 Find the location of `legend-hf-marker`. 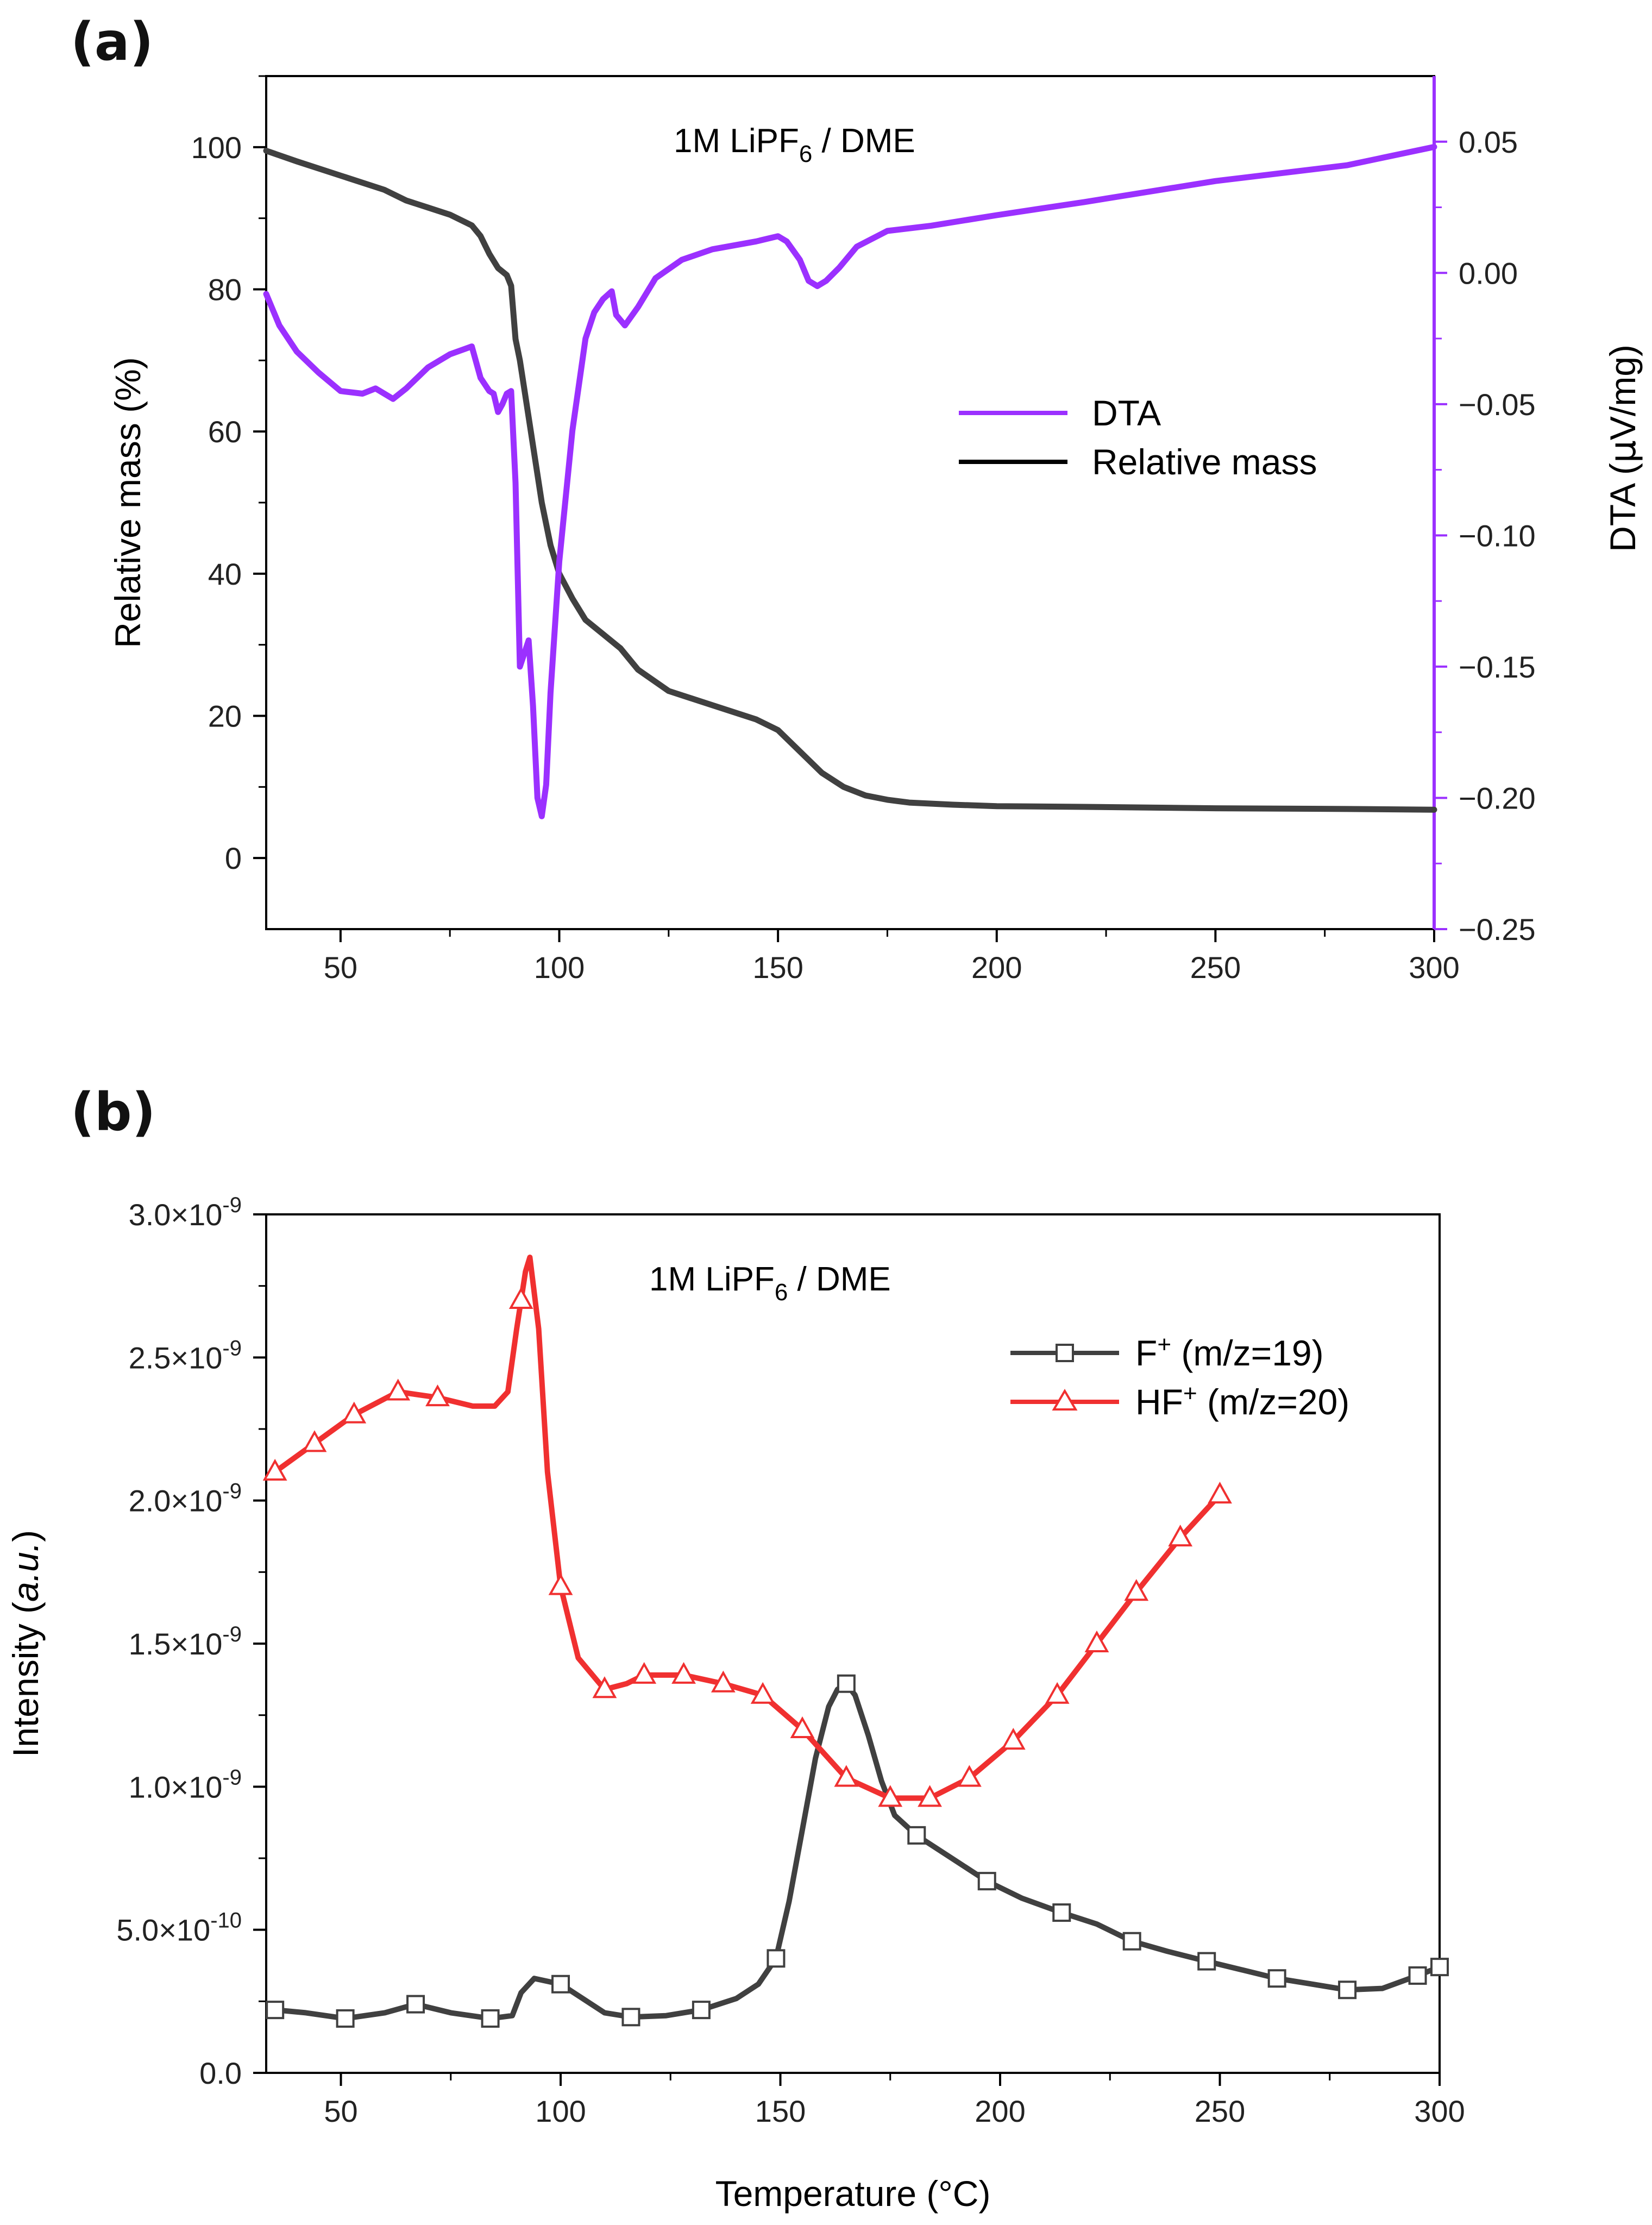

legend-hf-marker is located at coordinates (1065, 1400).